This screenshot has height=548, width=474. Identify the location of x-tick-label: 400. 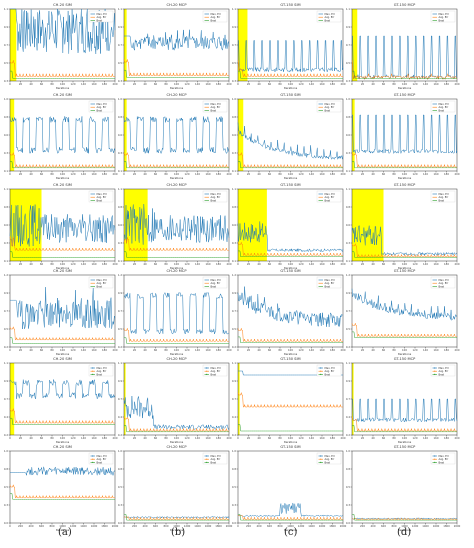
(31, 526).